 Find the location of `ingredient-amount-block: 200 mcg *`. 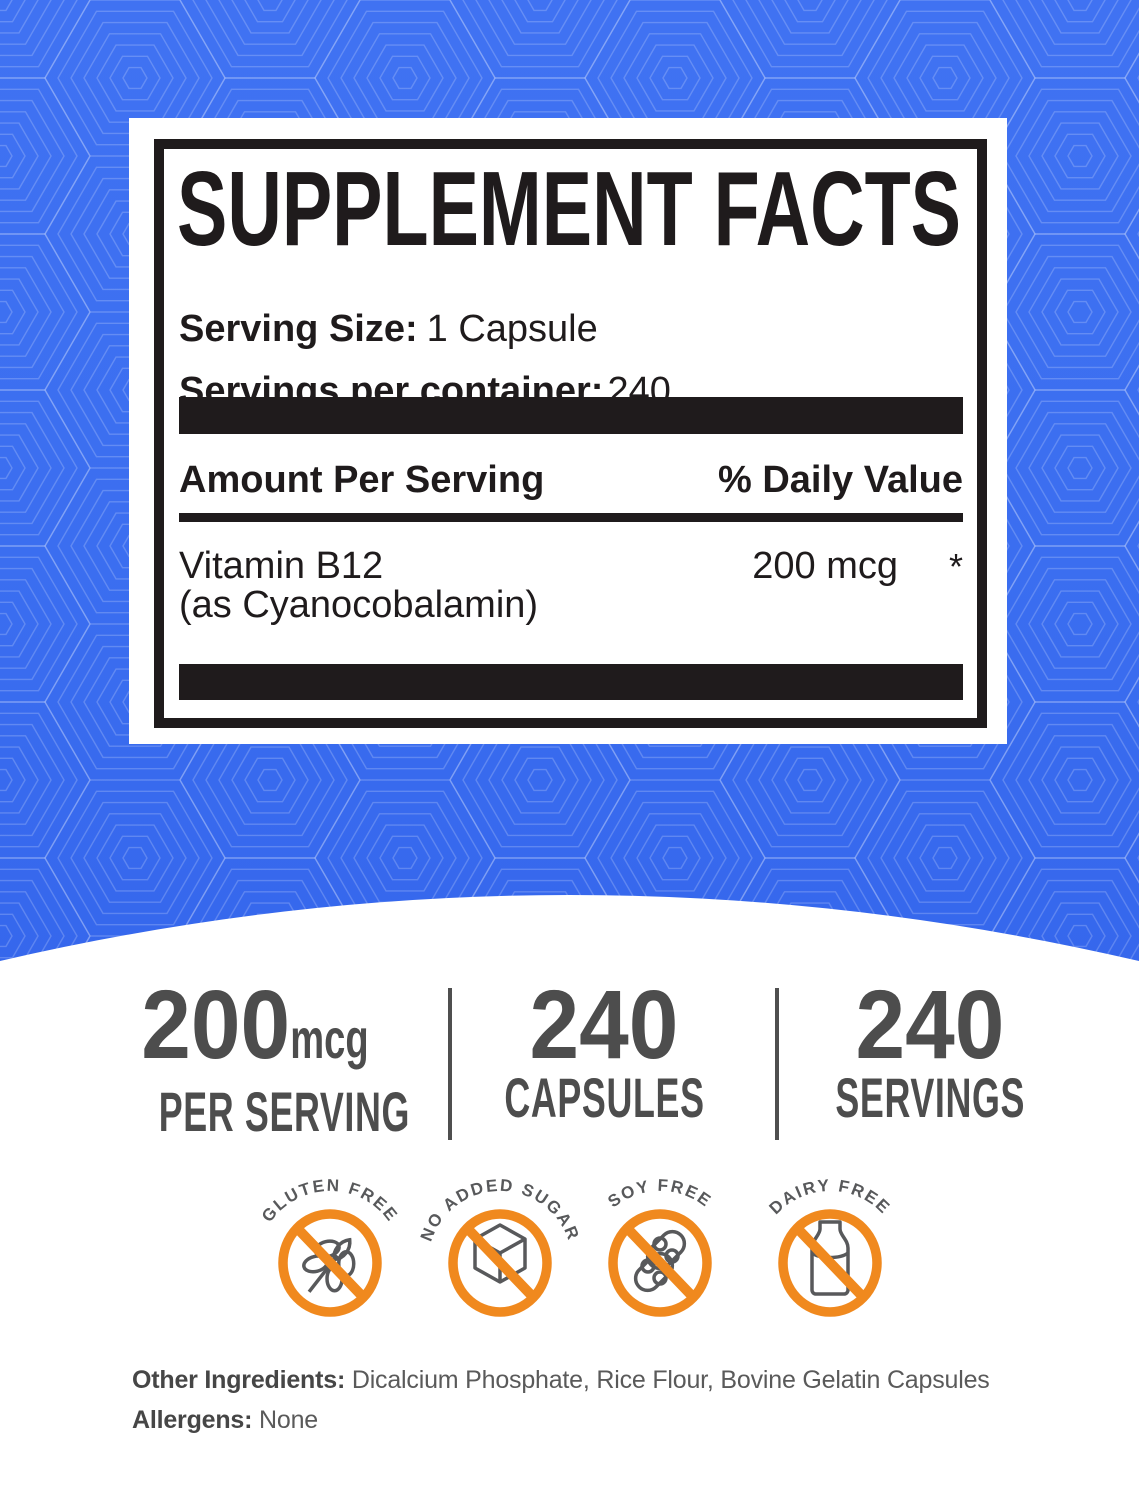

ingredient-amount-block: 200 mcg * is located at coordinates (857, 586).